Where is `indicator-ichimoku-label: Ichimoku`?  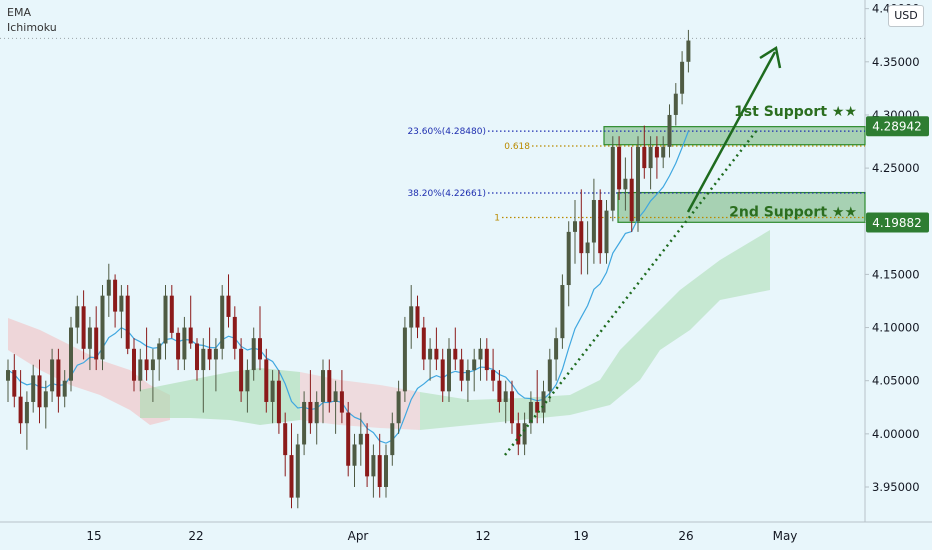 indicator-ichimoku-label: Ichimoku is located at coordinates (32, 27).